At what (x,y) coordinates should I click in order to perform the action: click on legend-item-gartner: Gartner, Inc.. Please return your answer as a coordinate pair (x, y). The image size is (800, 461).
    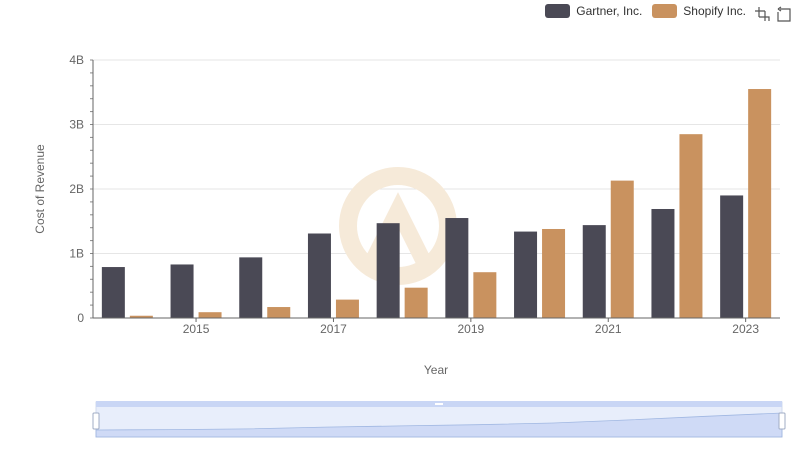
    Looking at the image, I should click on (593, 11).